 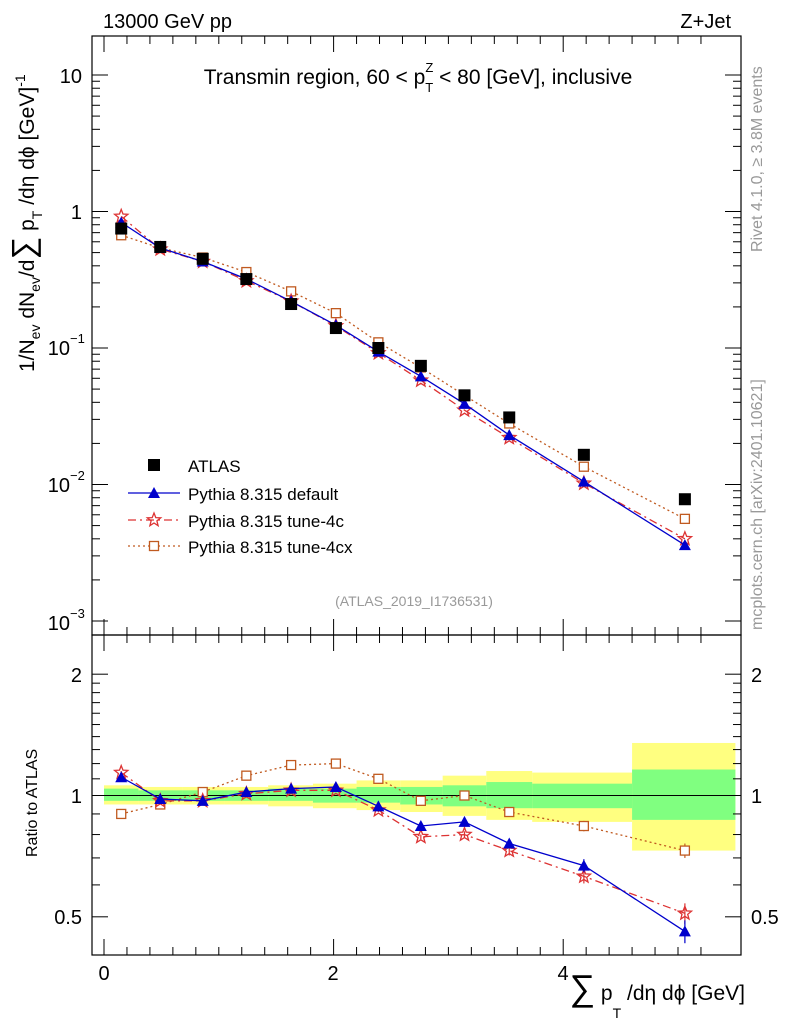 What do you see at coordinates (77, 613) in the screenshot?
I see `upper-y-tick-exponent: −3` at bounding box center [77, 613].